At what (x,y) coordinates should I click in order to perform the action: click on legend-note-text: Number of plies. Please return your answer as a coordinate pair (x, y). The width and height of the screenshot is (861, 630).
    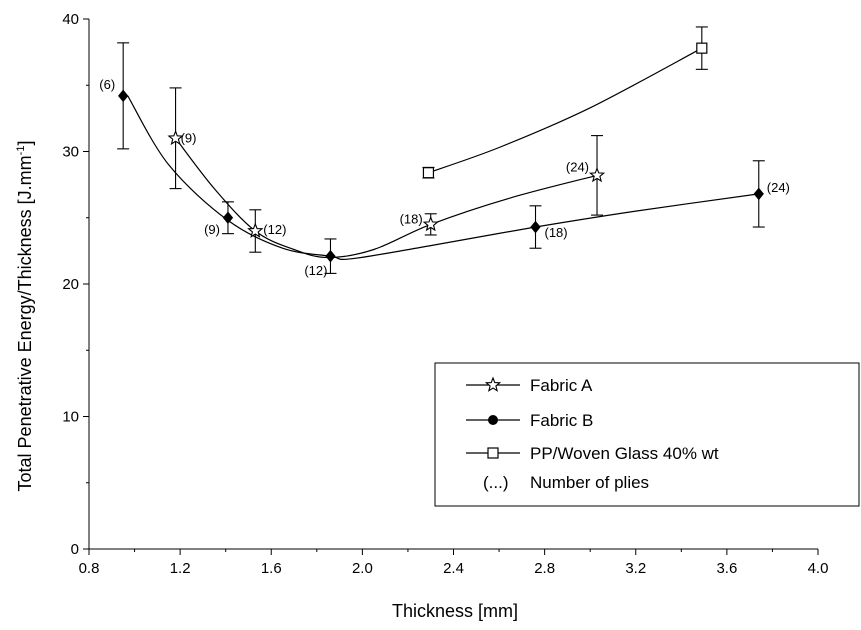
    Looking at the image, I should click on (589, 482).